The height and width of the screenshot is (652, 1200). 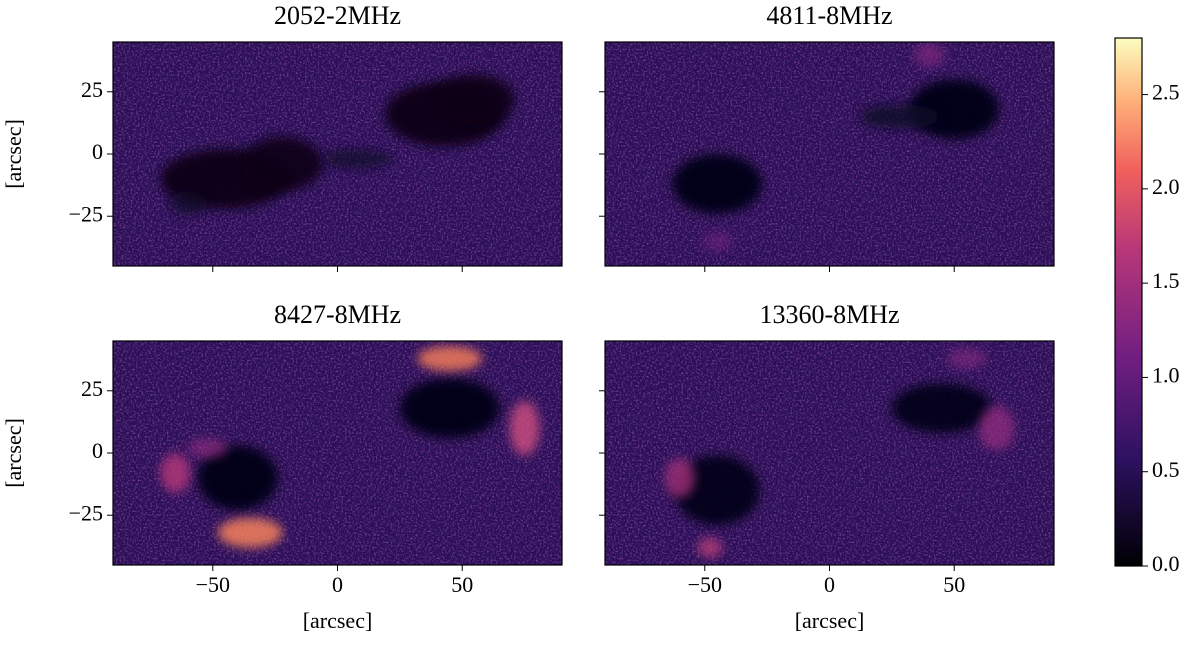 I want to click on colorbar-tick-label: 1.0, so click(x=1166, y=374).